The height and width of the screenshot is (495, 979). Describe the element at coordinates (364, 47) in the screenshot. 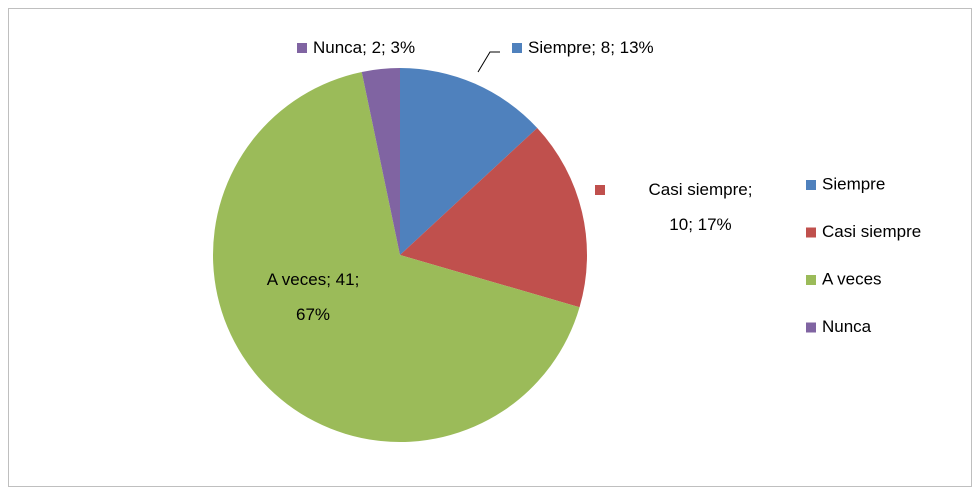

I see `data-label: Nunca; 2; 3%` at that location.